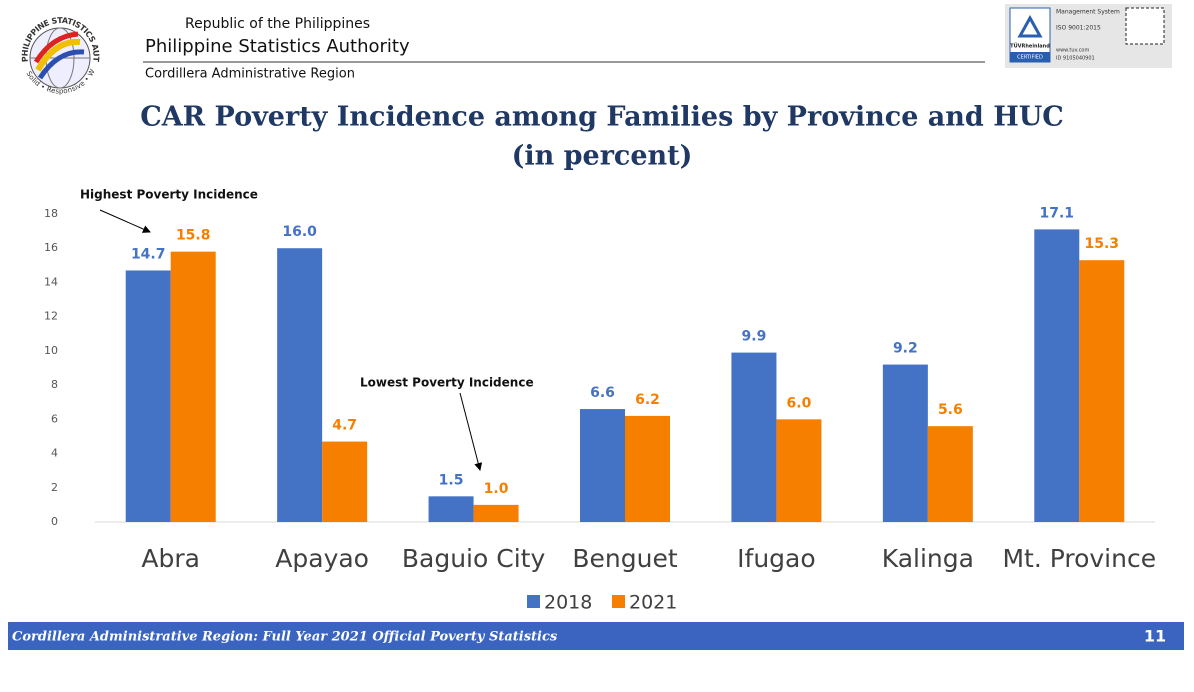 The image size is (1194, 692). What do you see at coordinates (51, 316) in the screenshot?
I see `y-tick-label: 12` at bounding box center [51, 316].